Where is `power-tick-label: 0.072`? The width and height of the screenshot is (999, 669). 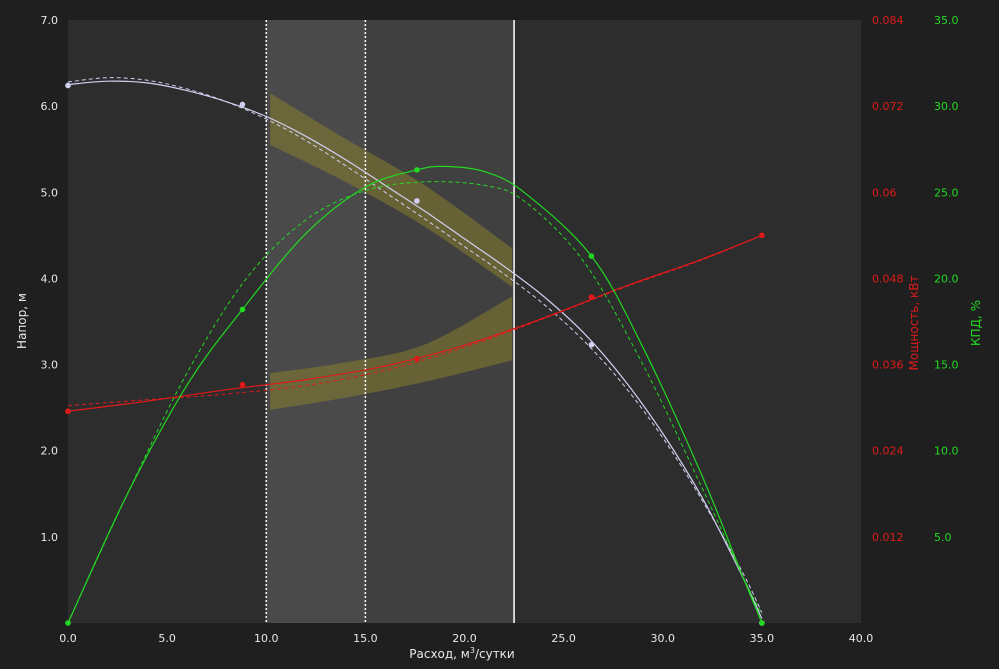
power-tick-label: 0.072 is located at coordinates (888, 106).